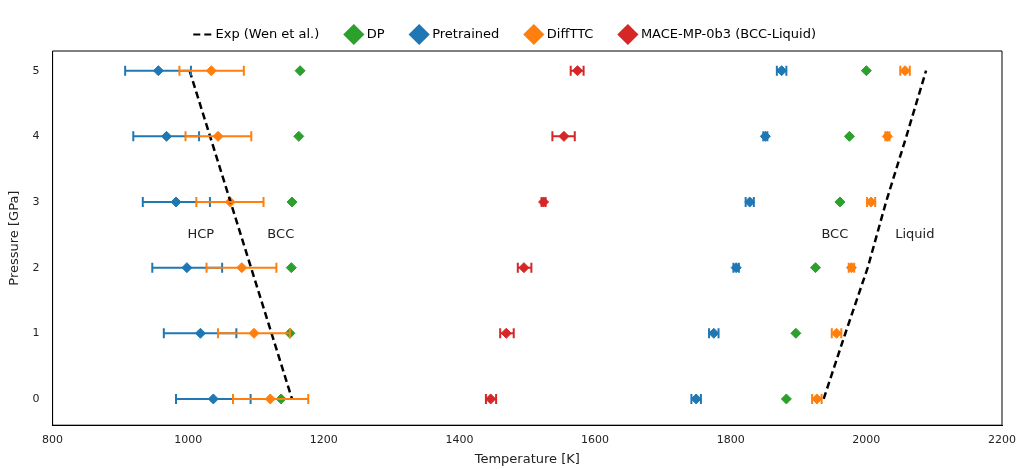 This screenshot has height=469, width=1019. Describe the element at coordinates (728, 33) in the screenshot. I see `legend-label: MACE-MP-0b3 (BCC-Liquid)` at that location.